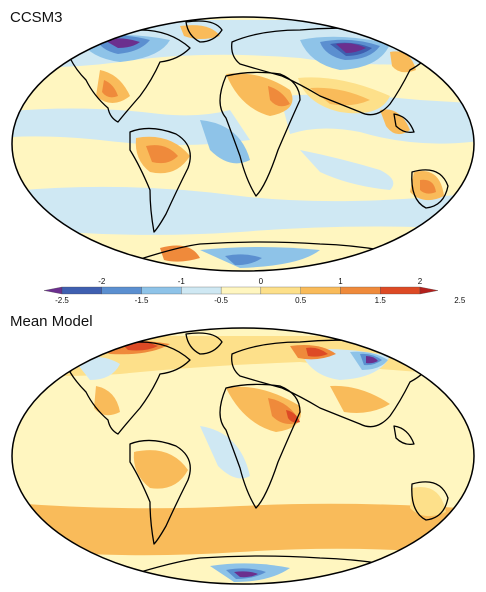 This screenshot has height=592, width=486. I want to click on colorbar-segments, so click(241, 290).